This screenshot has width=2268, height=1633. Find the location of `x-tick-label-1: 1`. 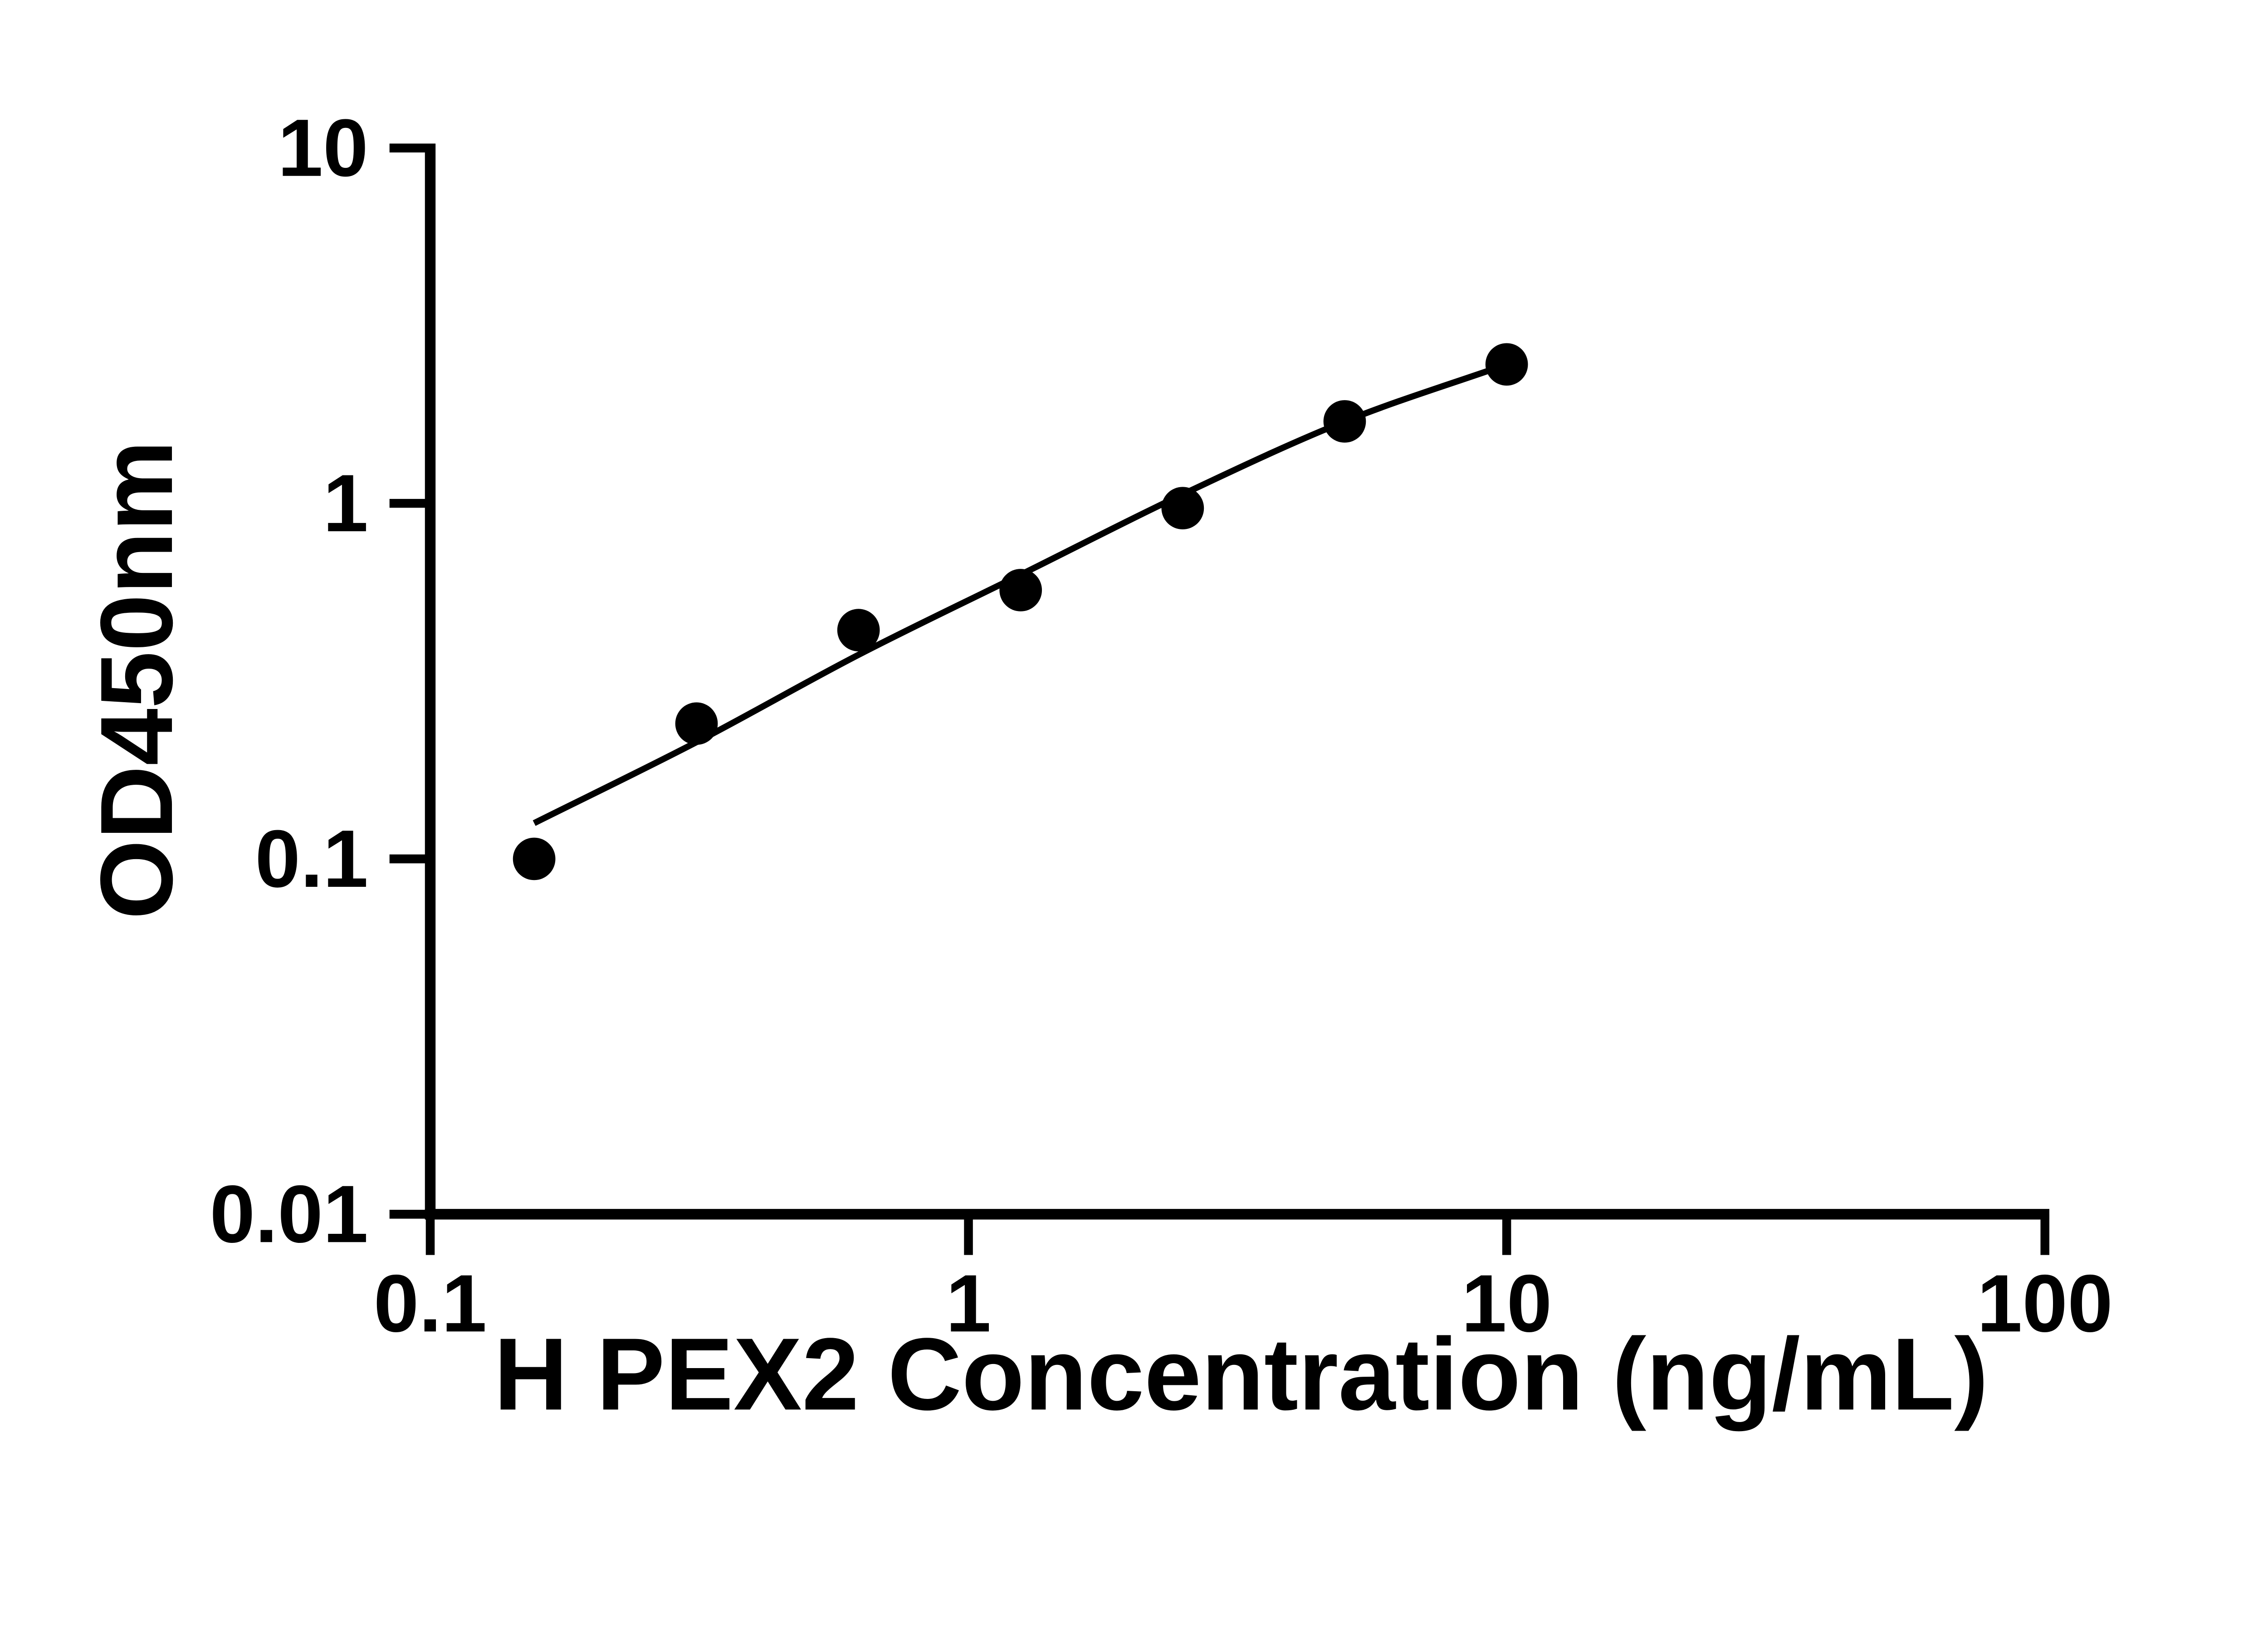

x-tick-label-1: 1 is located at coordinates (969, 1303).